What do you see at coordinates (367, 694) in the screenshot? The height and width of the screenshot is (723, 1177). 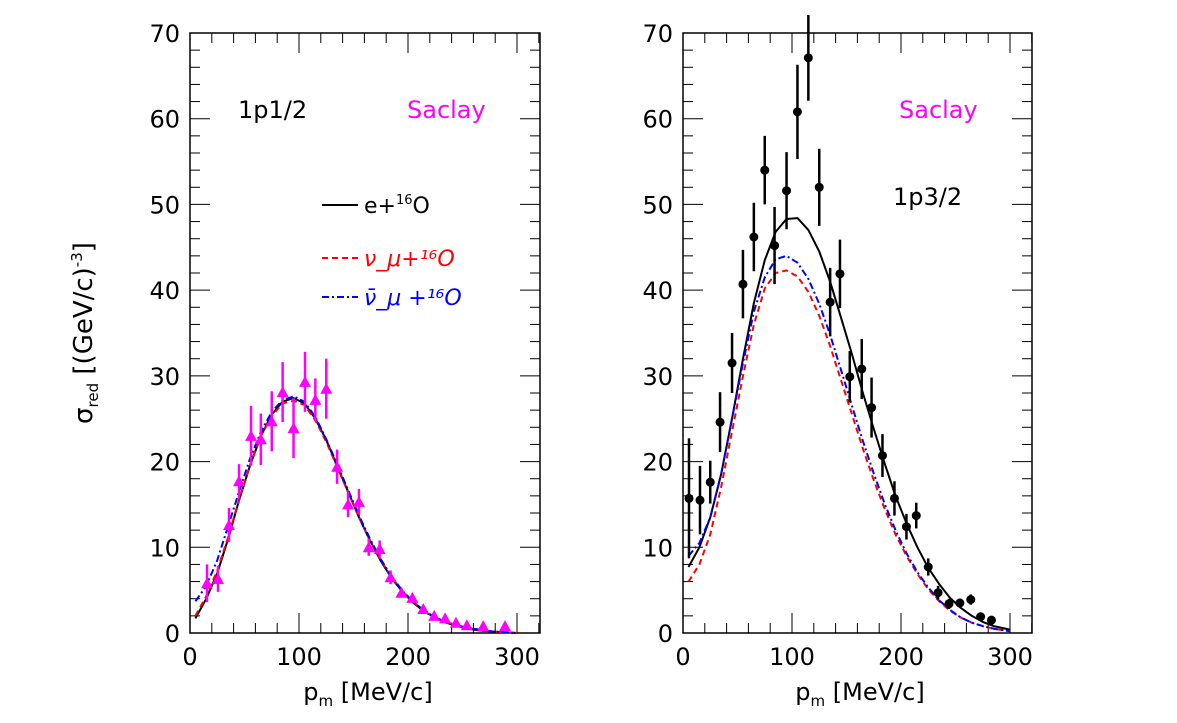 I see `x-axis-label-left: pm [MeV/c]` at bounding box center [367, 694].